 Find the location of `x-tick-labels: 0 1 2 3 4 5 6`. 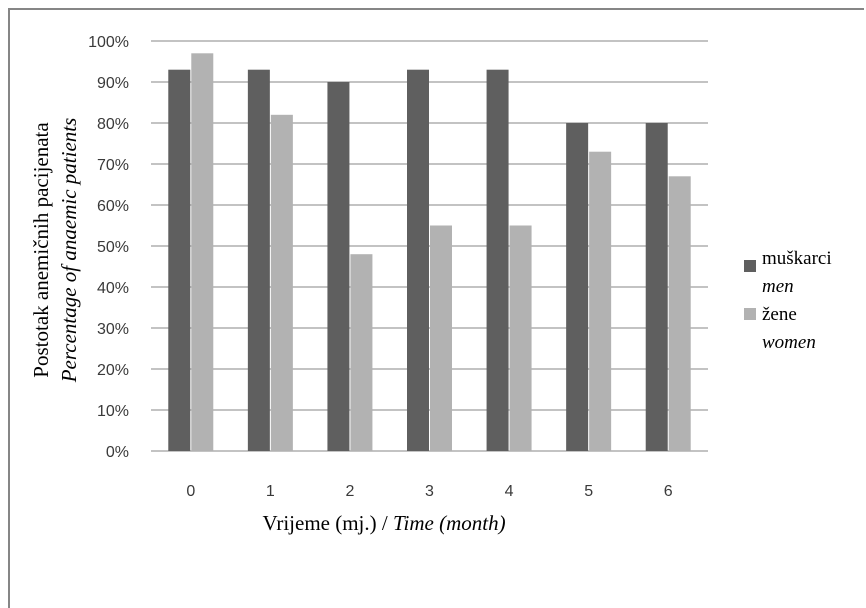

x-tick-labels: 0 1 2 3 4 5 6 is located at coordinates (429, 491).